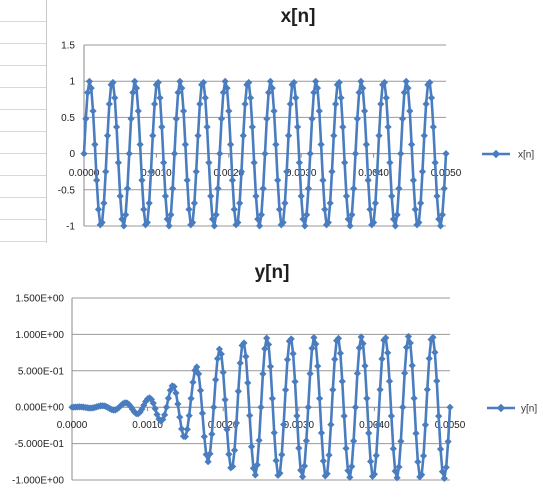  What do you see at coordinates (298, 16) in the screenshot?
I see `chart-title: x[n]` at bounding box center [298, 16].